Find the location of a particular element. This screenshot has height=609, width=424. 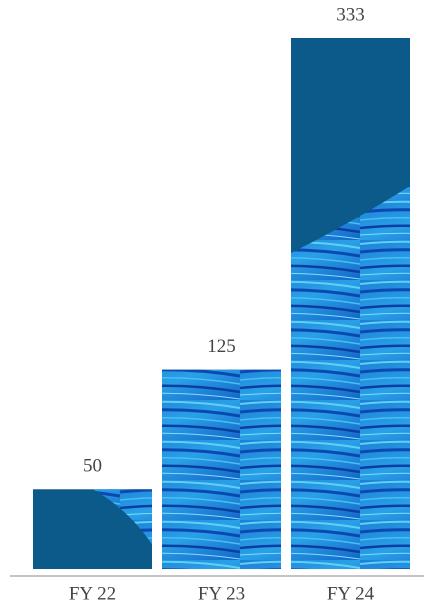

x-tick-label: FY 23 is located at coordinates (221, 593).